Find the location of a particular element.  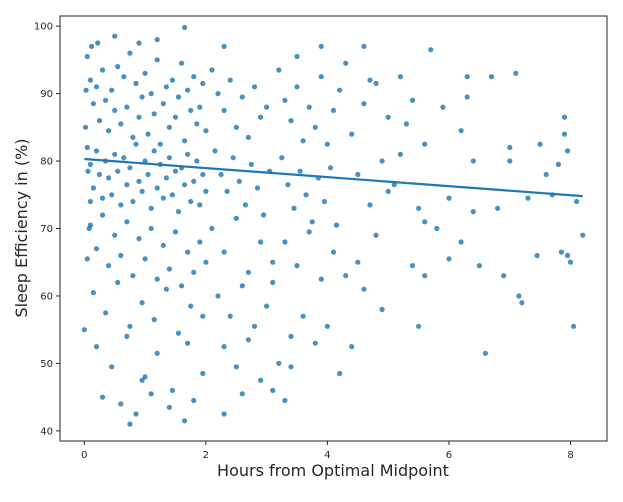

x-tick-label: 8 is located at coordinates (570, 455).